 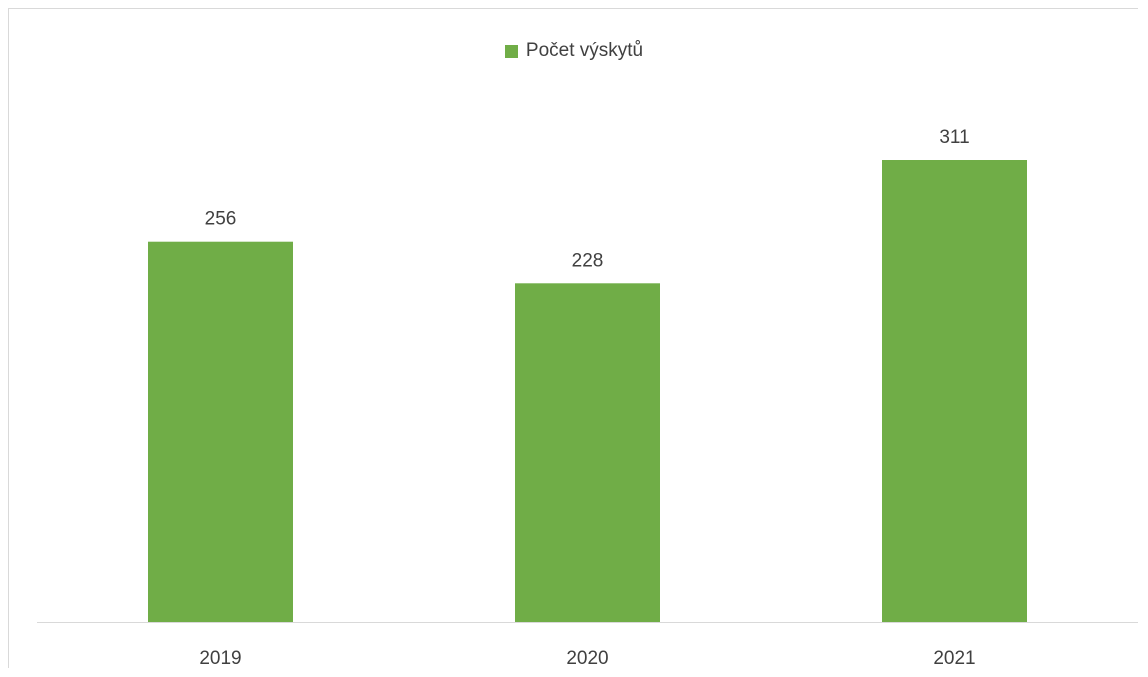 I want to click on x-tick-label-2020: 2020, so click(x=587, y=658).